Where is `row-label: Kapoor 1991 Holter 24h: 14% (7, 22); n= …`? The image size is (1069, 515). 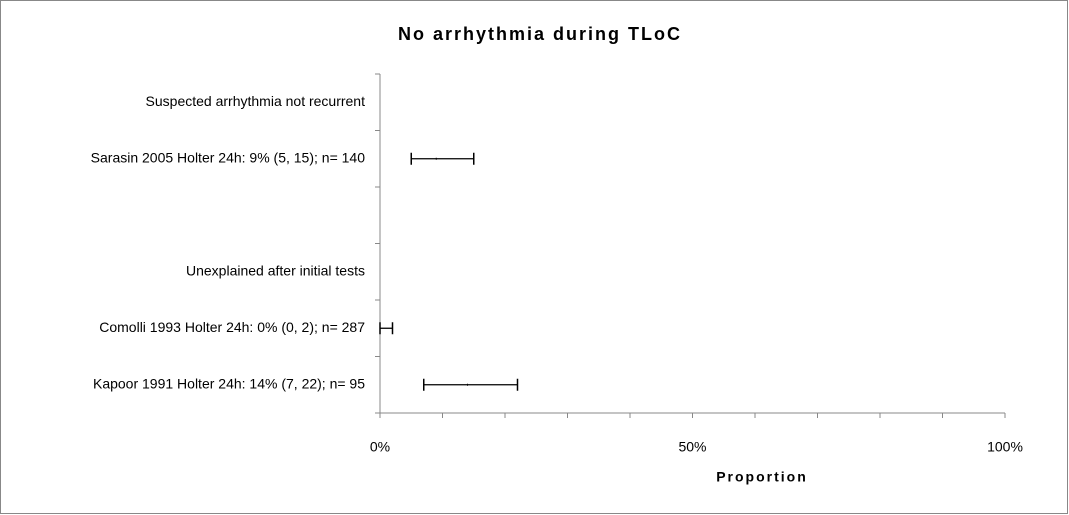 row-label: Kapoor 1991 Holter 24h: 14% (7, 22); n= … is located at coordinates (229, 383).